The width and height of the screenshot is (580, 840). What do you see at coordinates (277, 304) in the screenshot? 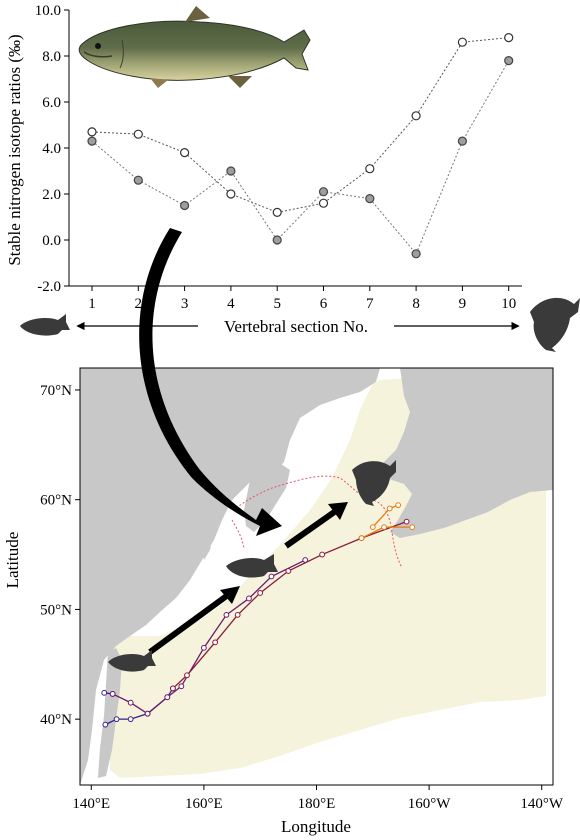
I see `x-tick-label: 5` at bounding box center [277, 304].